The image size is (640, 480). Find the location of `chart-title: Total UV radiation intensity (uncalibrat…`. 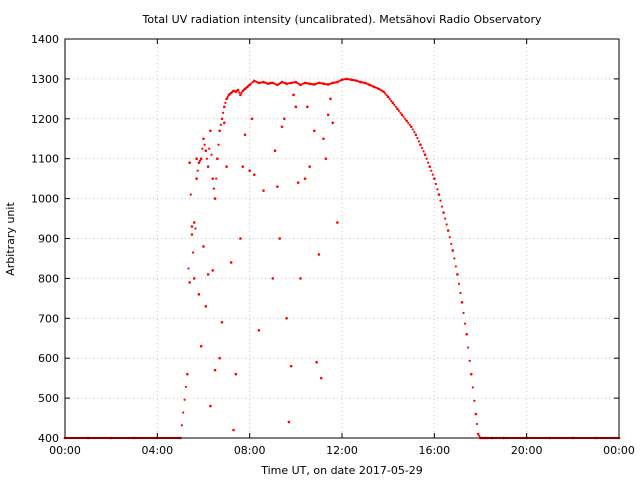

chart-title: Total UV radiation intensity (uncalibrat… is located at coordinates (342, 19).